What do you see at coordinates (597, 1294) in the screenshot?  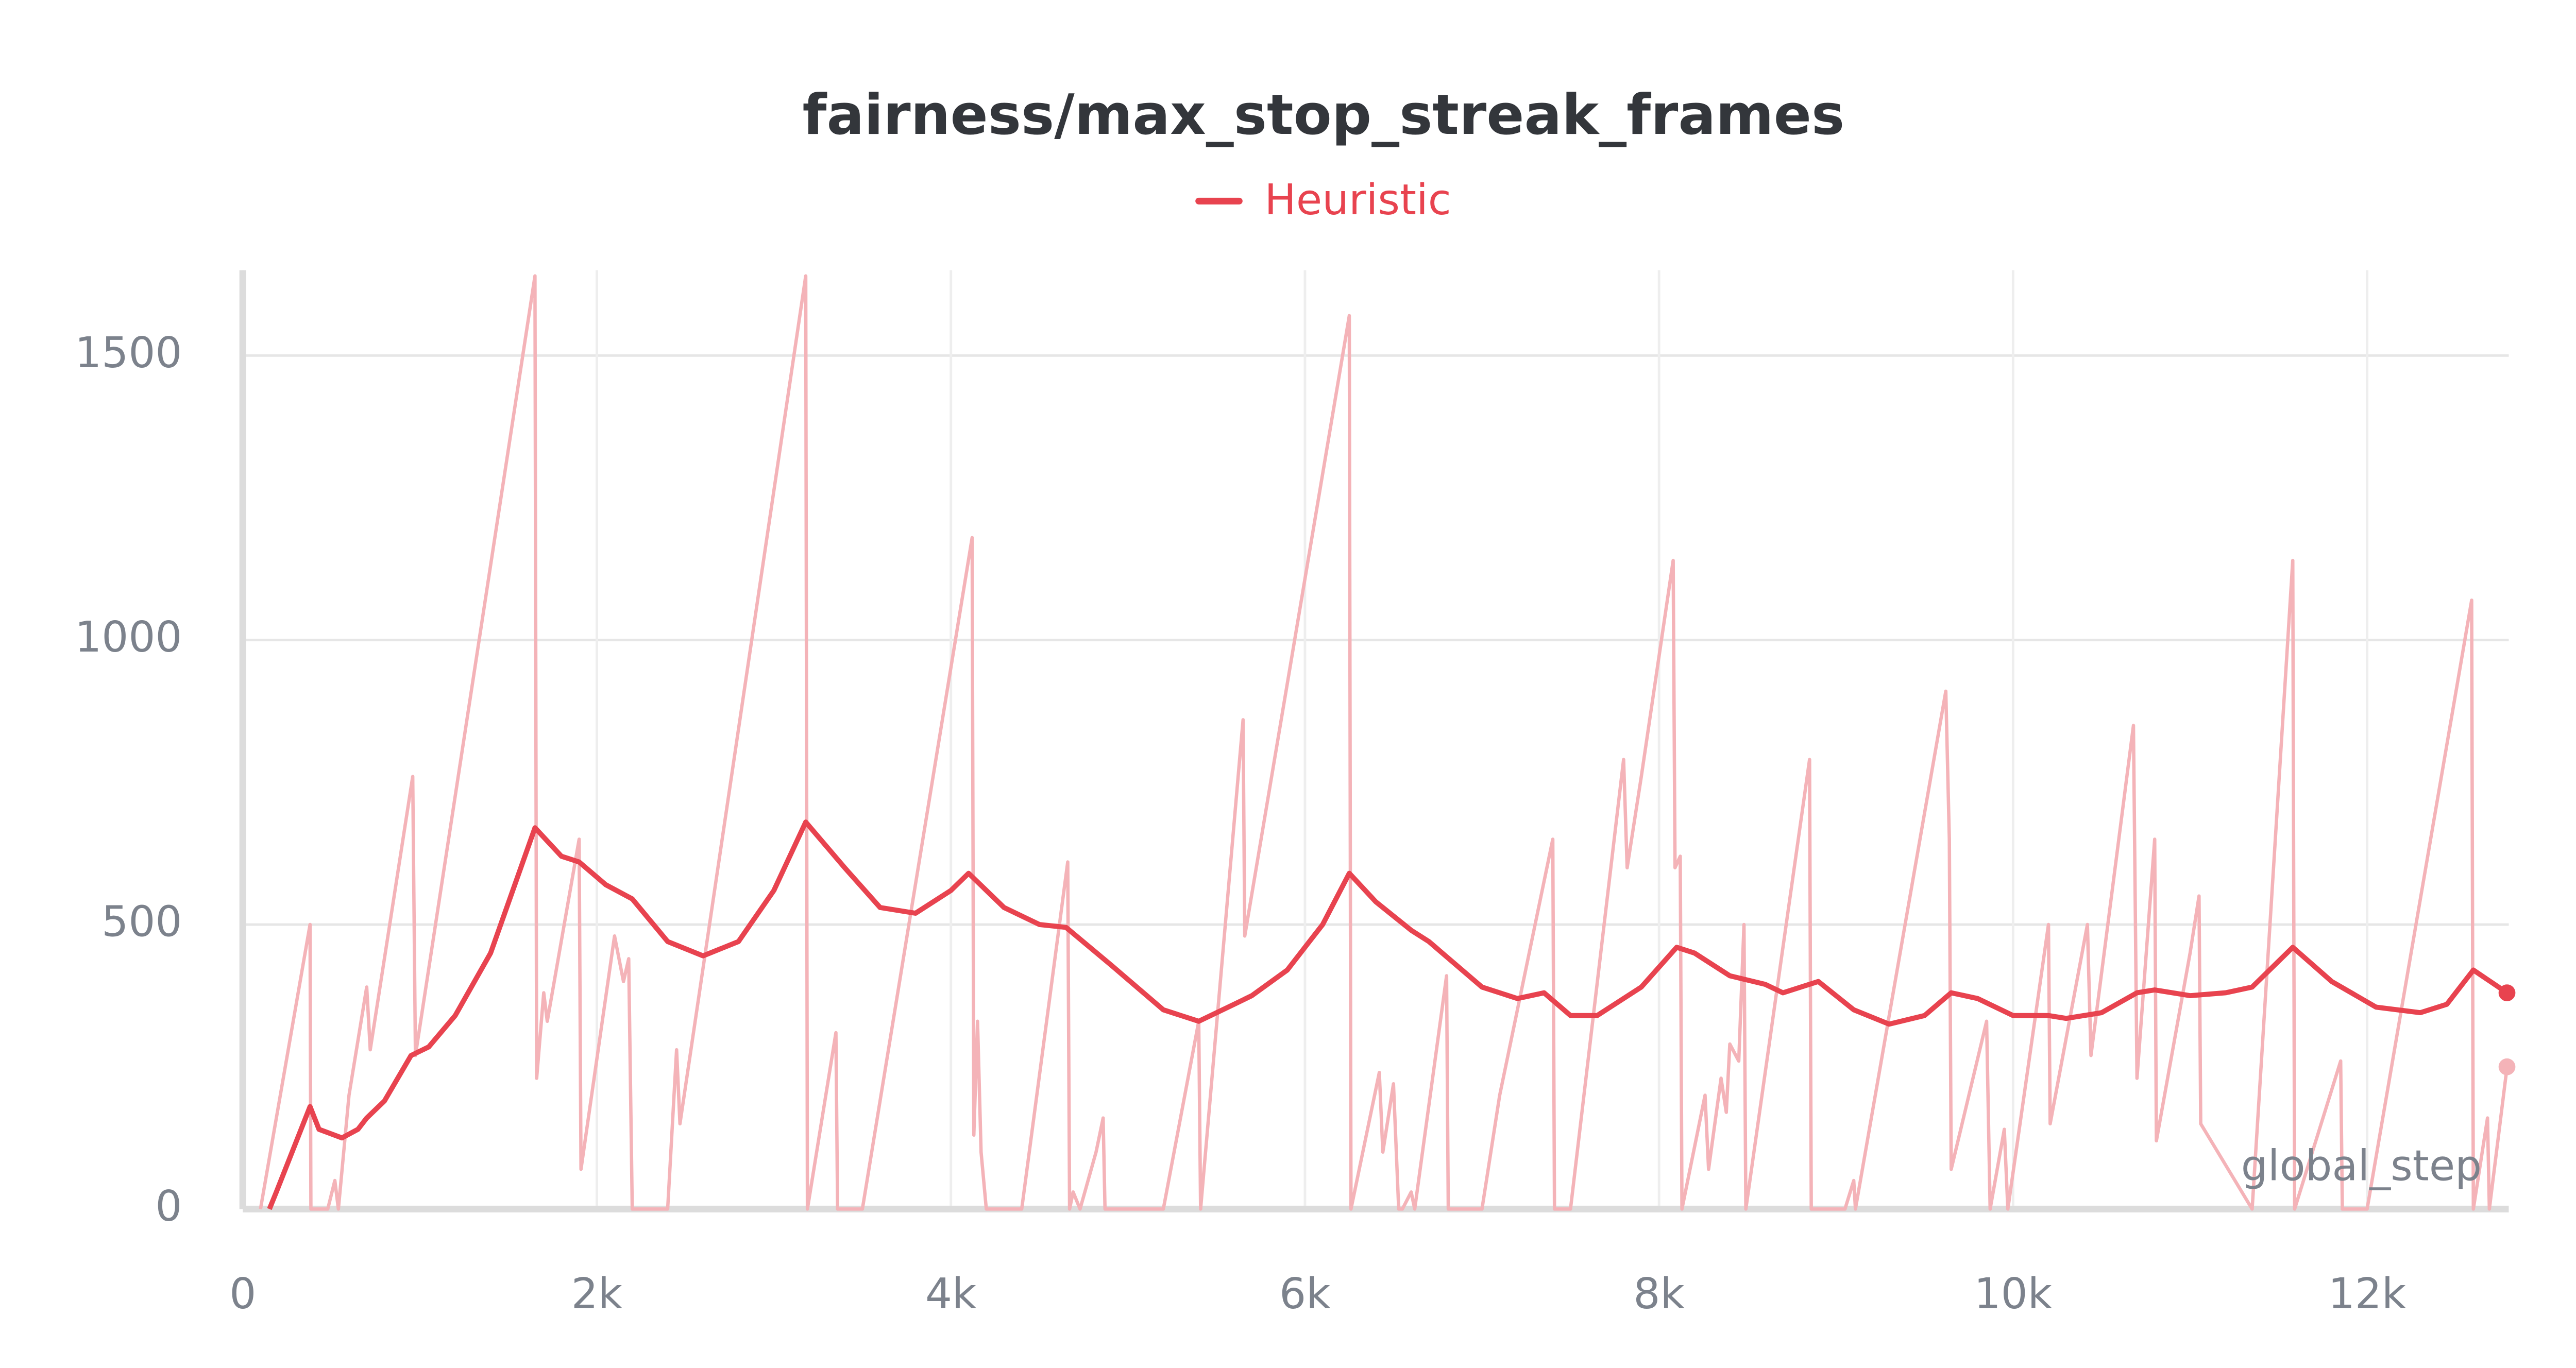 I see `x-tick-label: 2k` at bounding box center [597, 1294].